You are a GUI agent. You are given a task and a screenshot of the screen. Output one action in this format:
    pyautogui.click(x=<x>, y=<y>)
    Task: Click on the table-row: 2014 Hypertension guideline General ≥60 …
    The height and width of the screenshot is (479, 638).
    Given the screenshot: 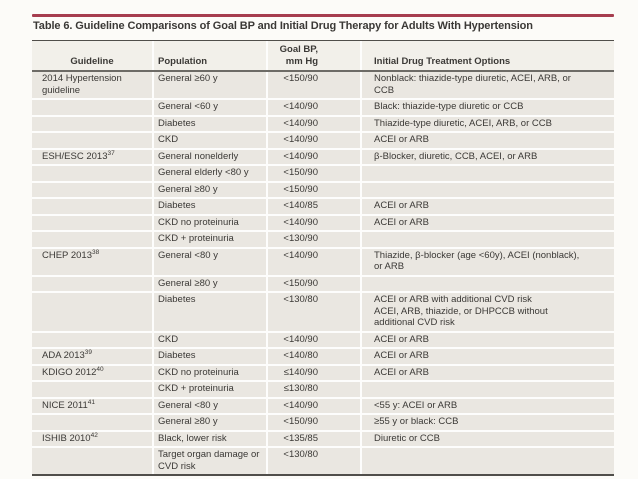 What is the action you would take?
    pyautogui.click(x=323, y=85)
    